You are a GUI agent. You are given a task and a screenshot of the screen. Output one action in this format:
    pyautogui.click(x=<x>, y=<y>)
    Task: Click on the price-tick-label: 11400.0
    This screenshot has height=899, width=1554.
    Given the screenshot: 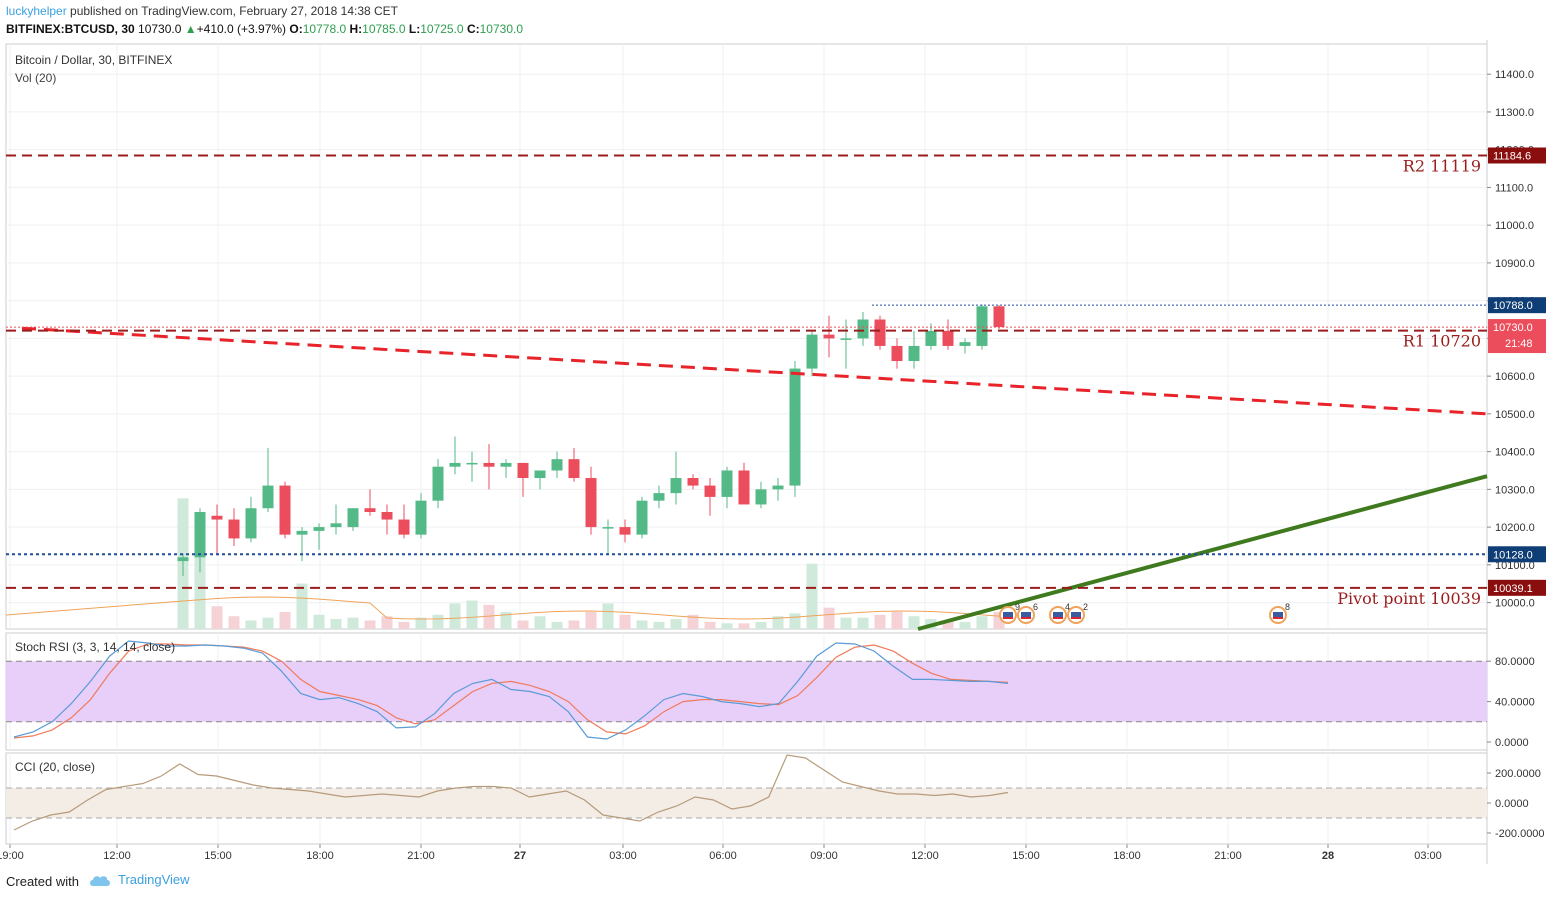 What is the action you would take?
    pyautogui.click(x=1514, y=75)
    